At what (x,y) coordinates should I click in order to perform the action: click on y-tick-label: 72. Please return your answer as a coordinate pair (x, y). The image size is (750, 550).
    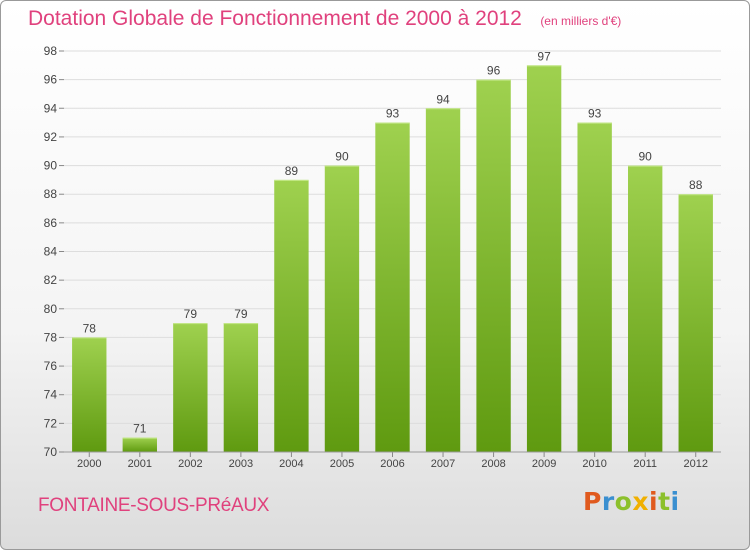
    Looking at the image, I should click on (51, 423).